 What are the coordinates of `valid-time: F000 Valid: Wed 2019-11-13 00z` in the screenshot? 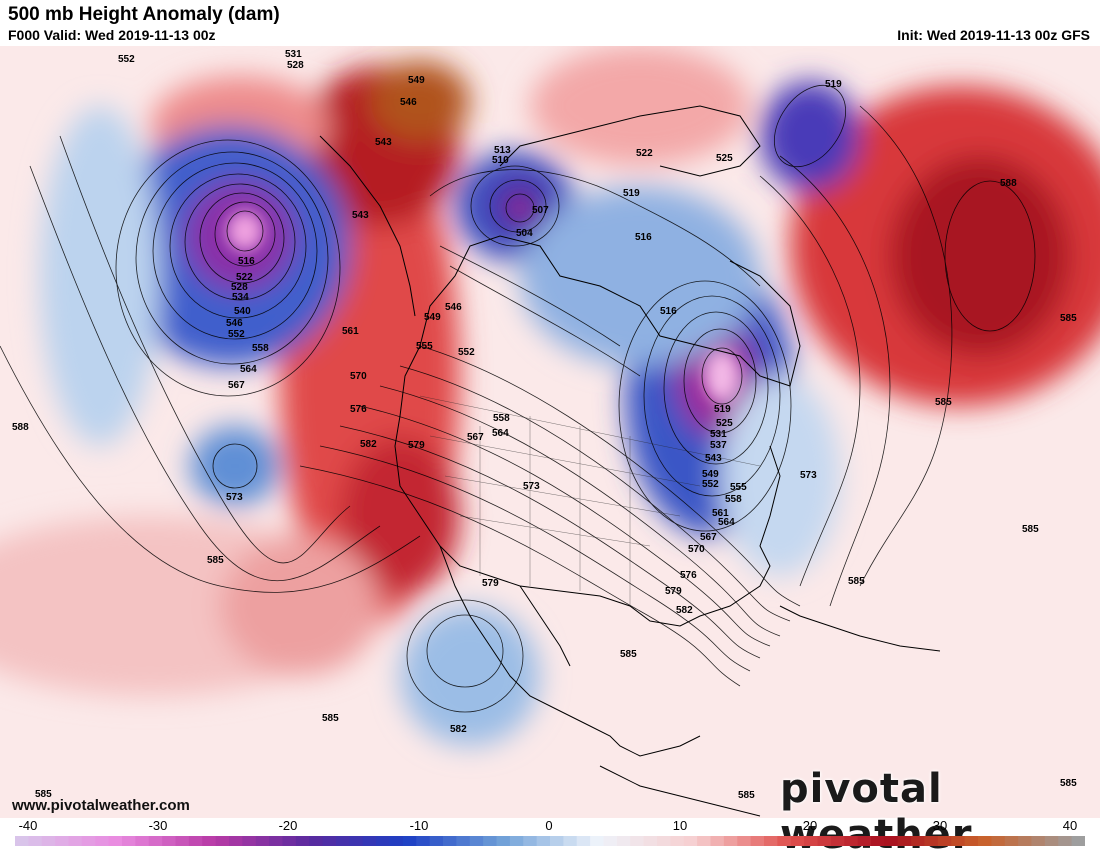 It's located at (112, 35).